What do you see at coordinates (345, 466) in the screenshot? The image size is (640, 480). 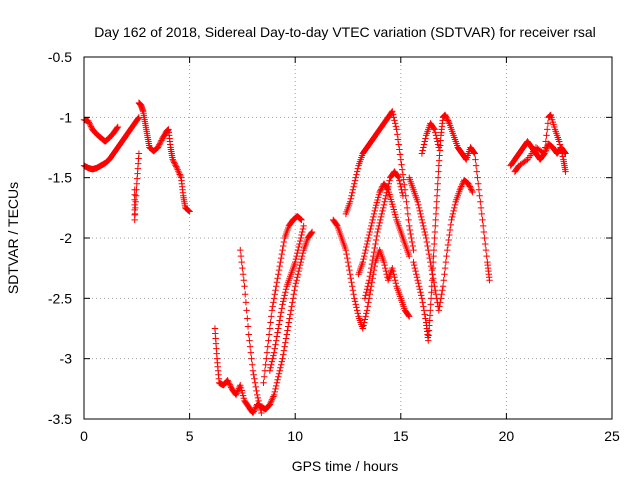 I see `x-axis-title: GPS time / hours` at bounding box center [345, 466].